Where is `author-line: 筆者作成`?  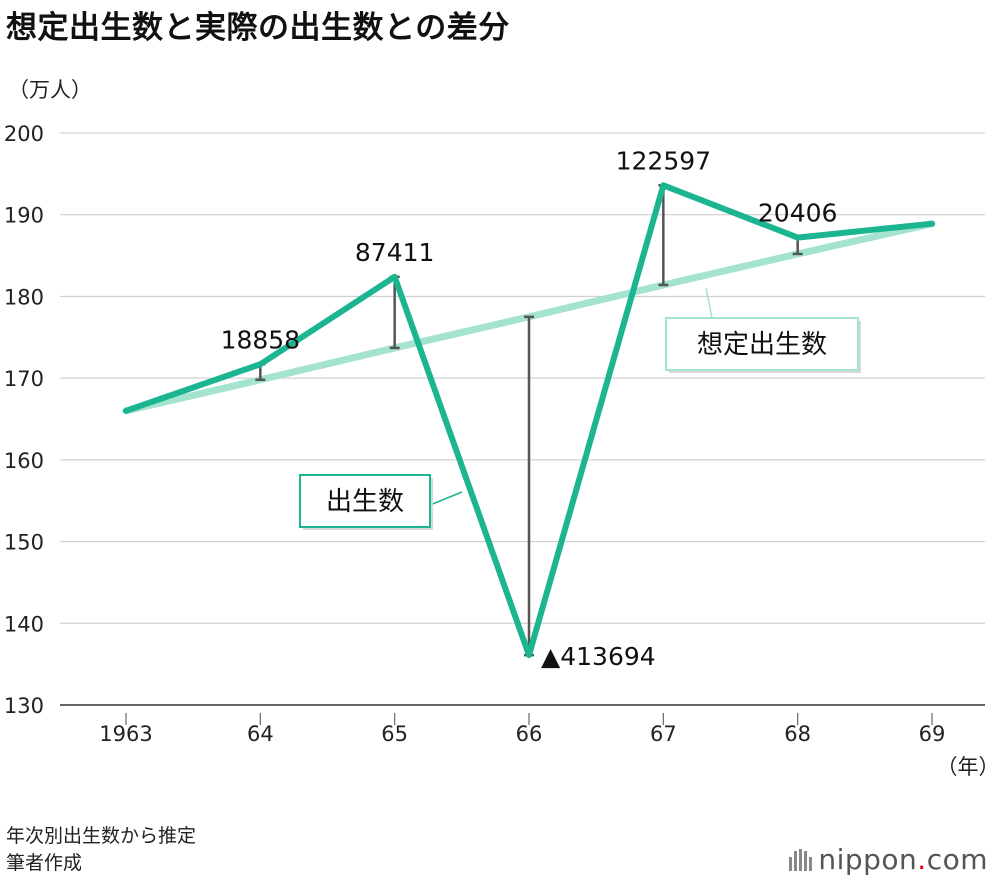
author-line: 筆者作成 is located at coordinates (44, 863).